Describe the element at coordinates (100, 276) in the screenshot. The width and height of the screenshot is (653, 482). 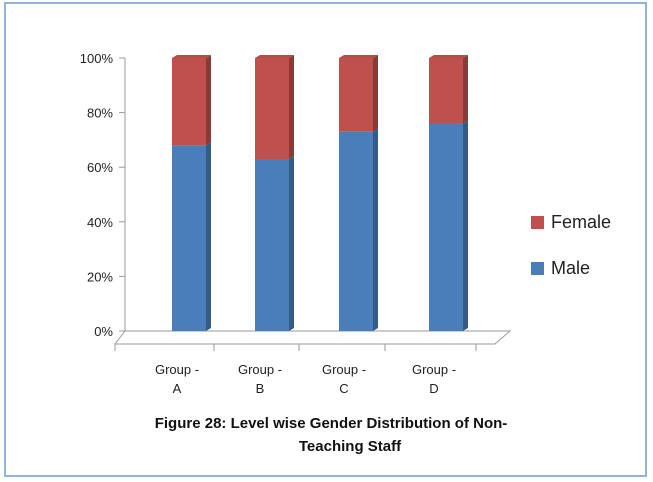
I see `y-tick-label: 20%` at that location.